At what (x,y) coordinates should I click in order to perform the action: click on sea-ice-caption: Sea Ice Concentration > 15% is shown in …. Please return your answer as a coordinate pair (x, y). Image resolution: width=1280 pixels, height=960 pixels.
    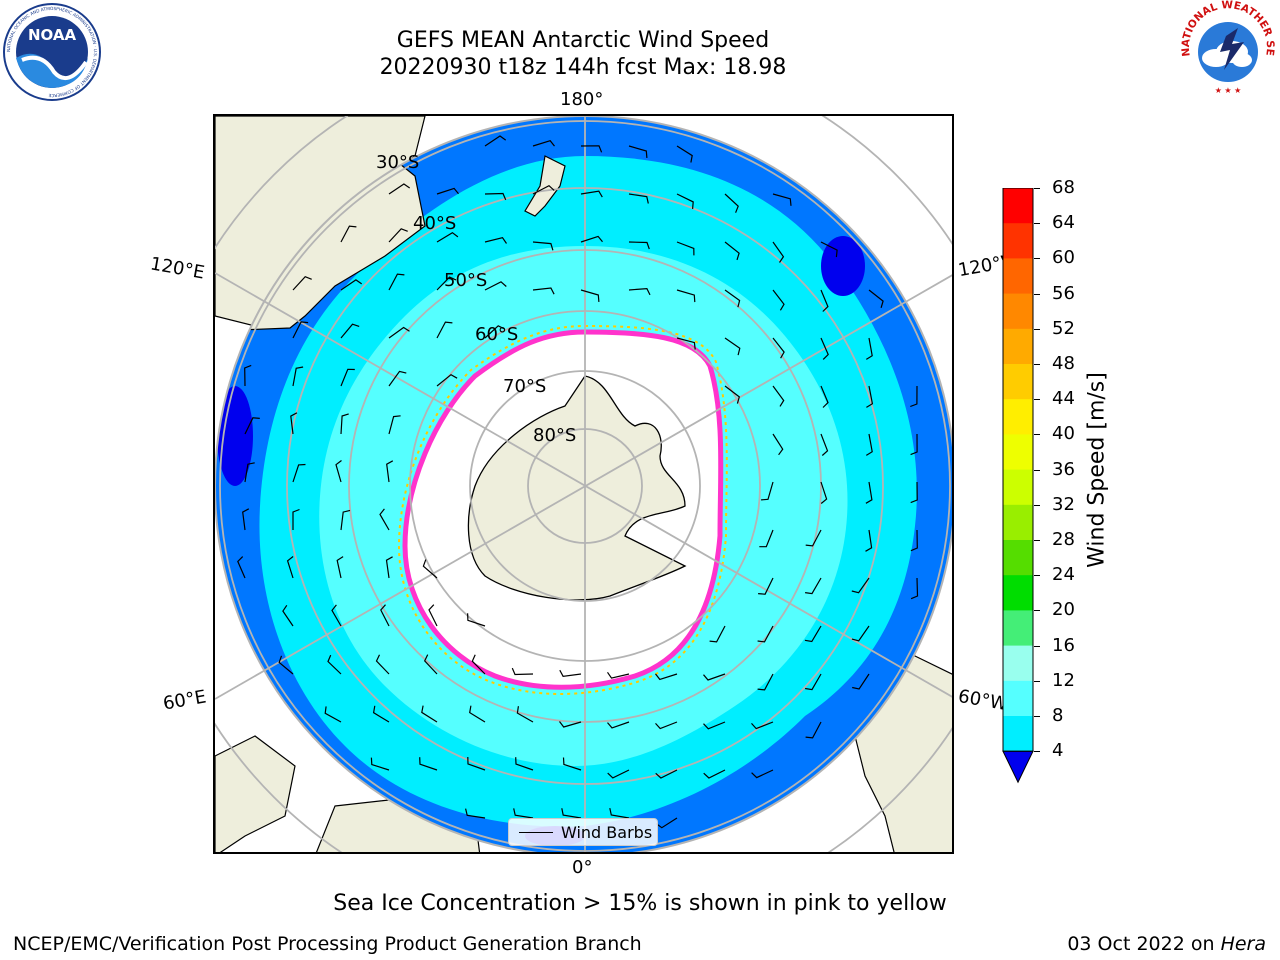
    Looking at the image, I should click on (640, 903).